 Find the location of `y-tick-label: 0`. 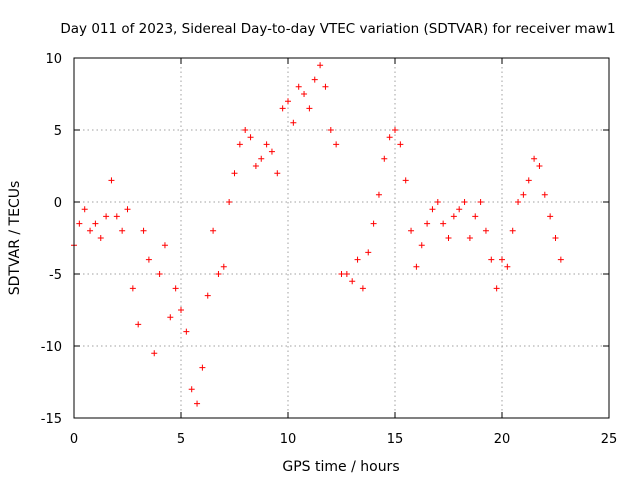

y-tick-label: 0 is located at coordinates (58, 203).